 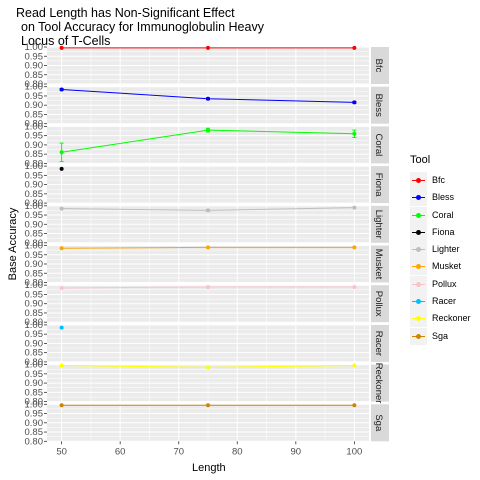 I want to click on facet-strip-label: Bfc, so click(x=378, y=66).